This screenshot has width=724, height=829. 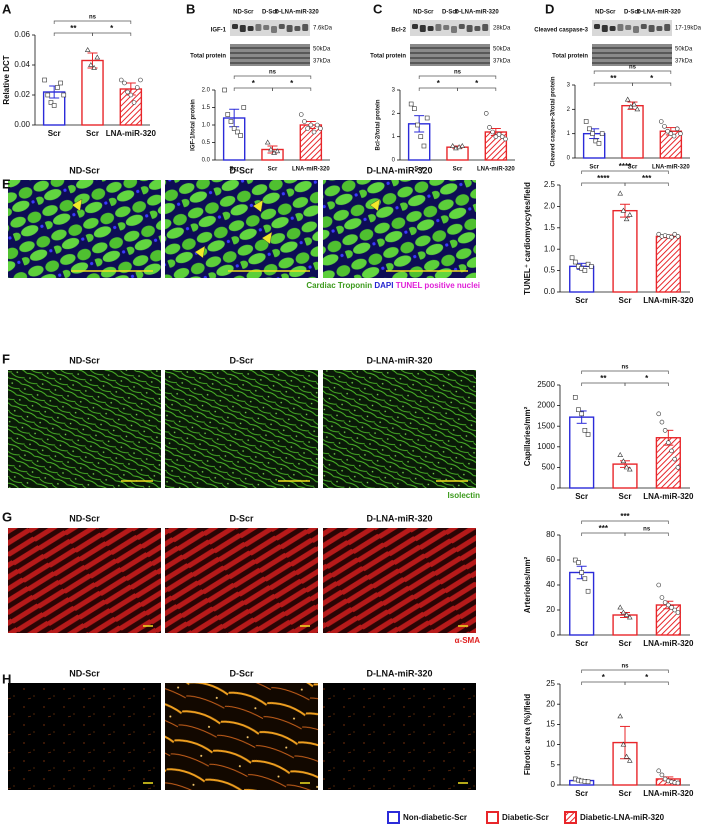 What do you see at coordinates (622, 817) in the screenshot?
I see `legend-label: Diabetic-LNA-miR-320` at bounding box center [622, 817].